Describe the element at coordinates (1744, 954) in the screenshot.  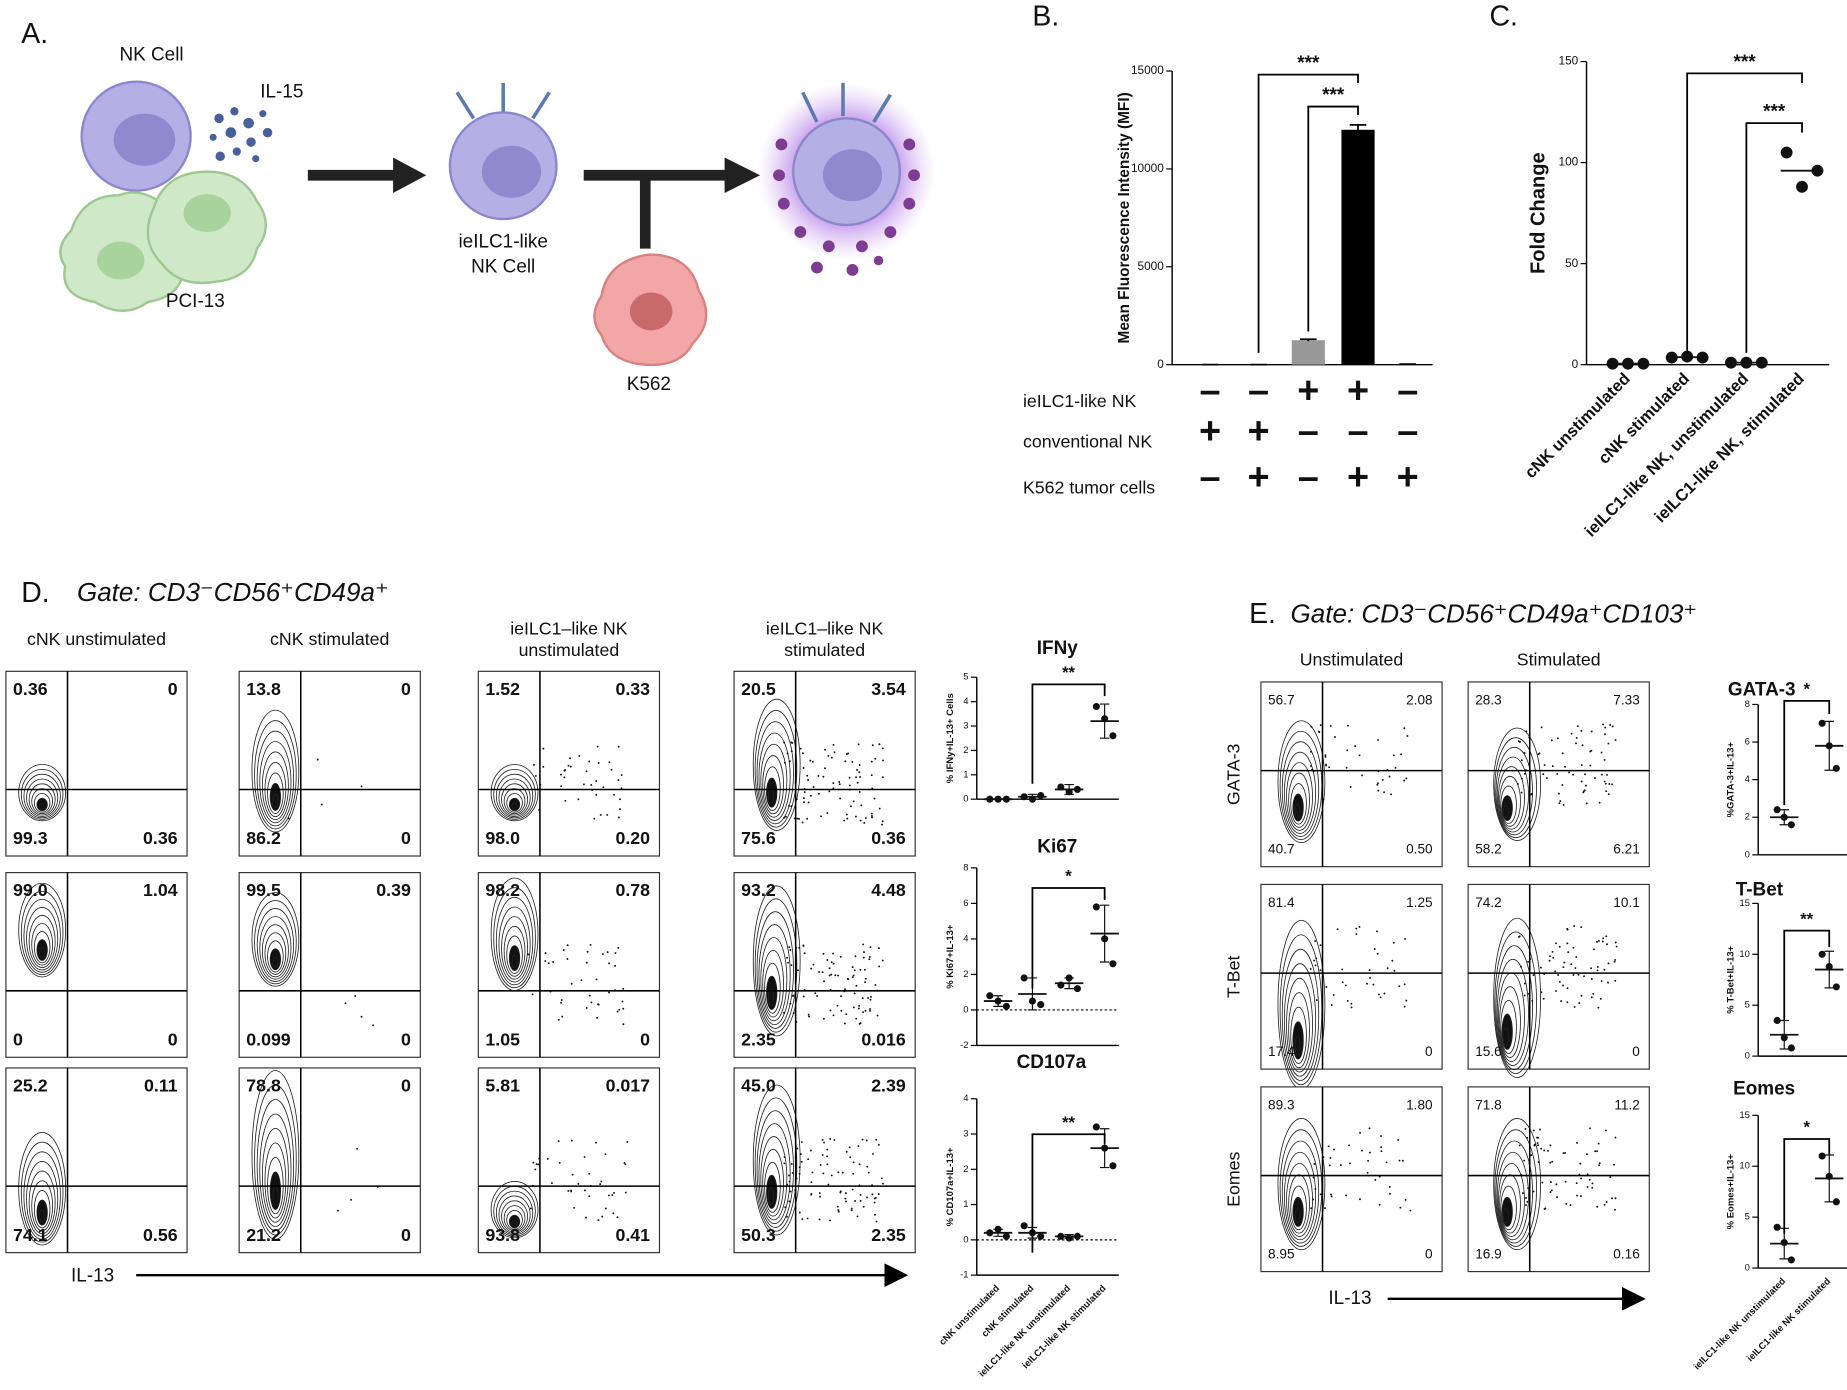
I see `y-tick-label: 10` at that location.